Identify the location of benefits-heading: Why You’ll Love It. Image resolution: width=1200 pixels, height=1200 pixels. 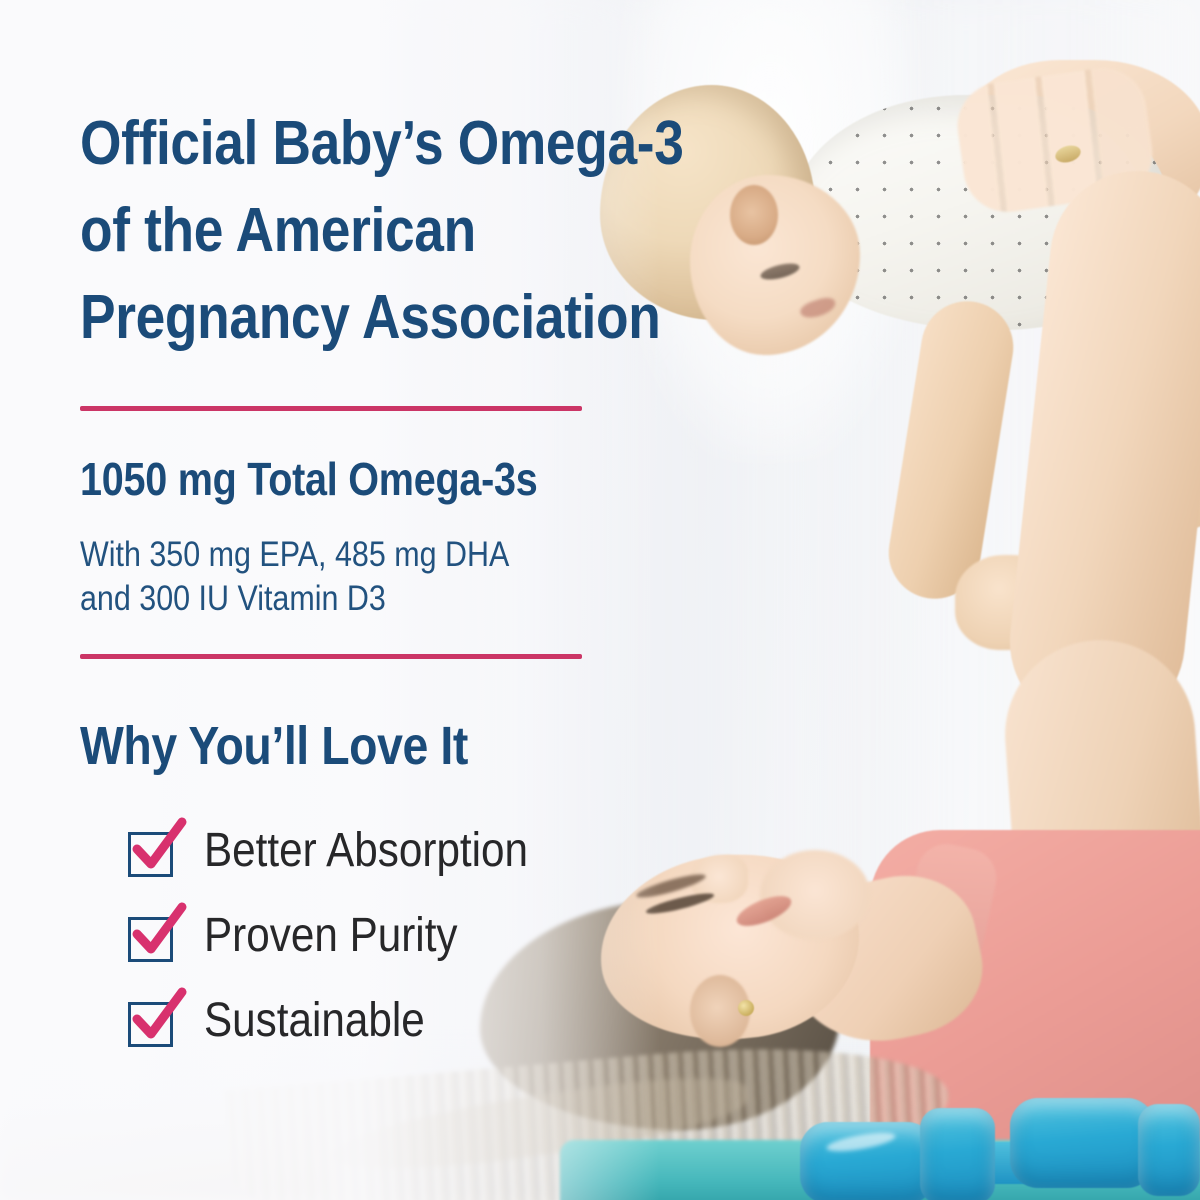
(274, 746).